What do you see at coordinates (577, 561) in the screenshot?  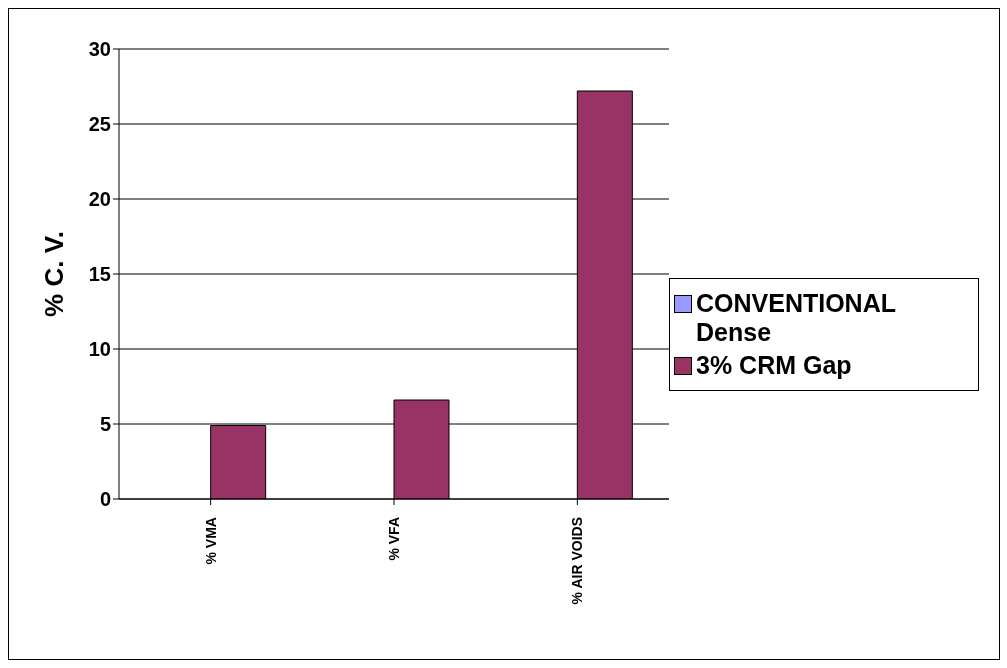 I see `x-tick-label: % AIR VOIDS` at bounding box center [577, 561].